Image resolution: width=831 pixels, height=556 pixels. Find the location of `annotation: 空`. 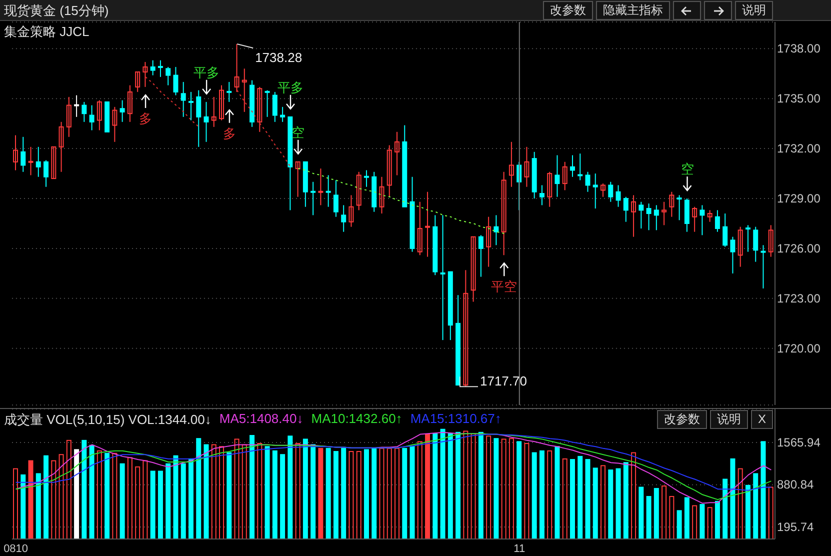

annotation: 空 is located at coordinates (687, 169).